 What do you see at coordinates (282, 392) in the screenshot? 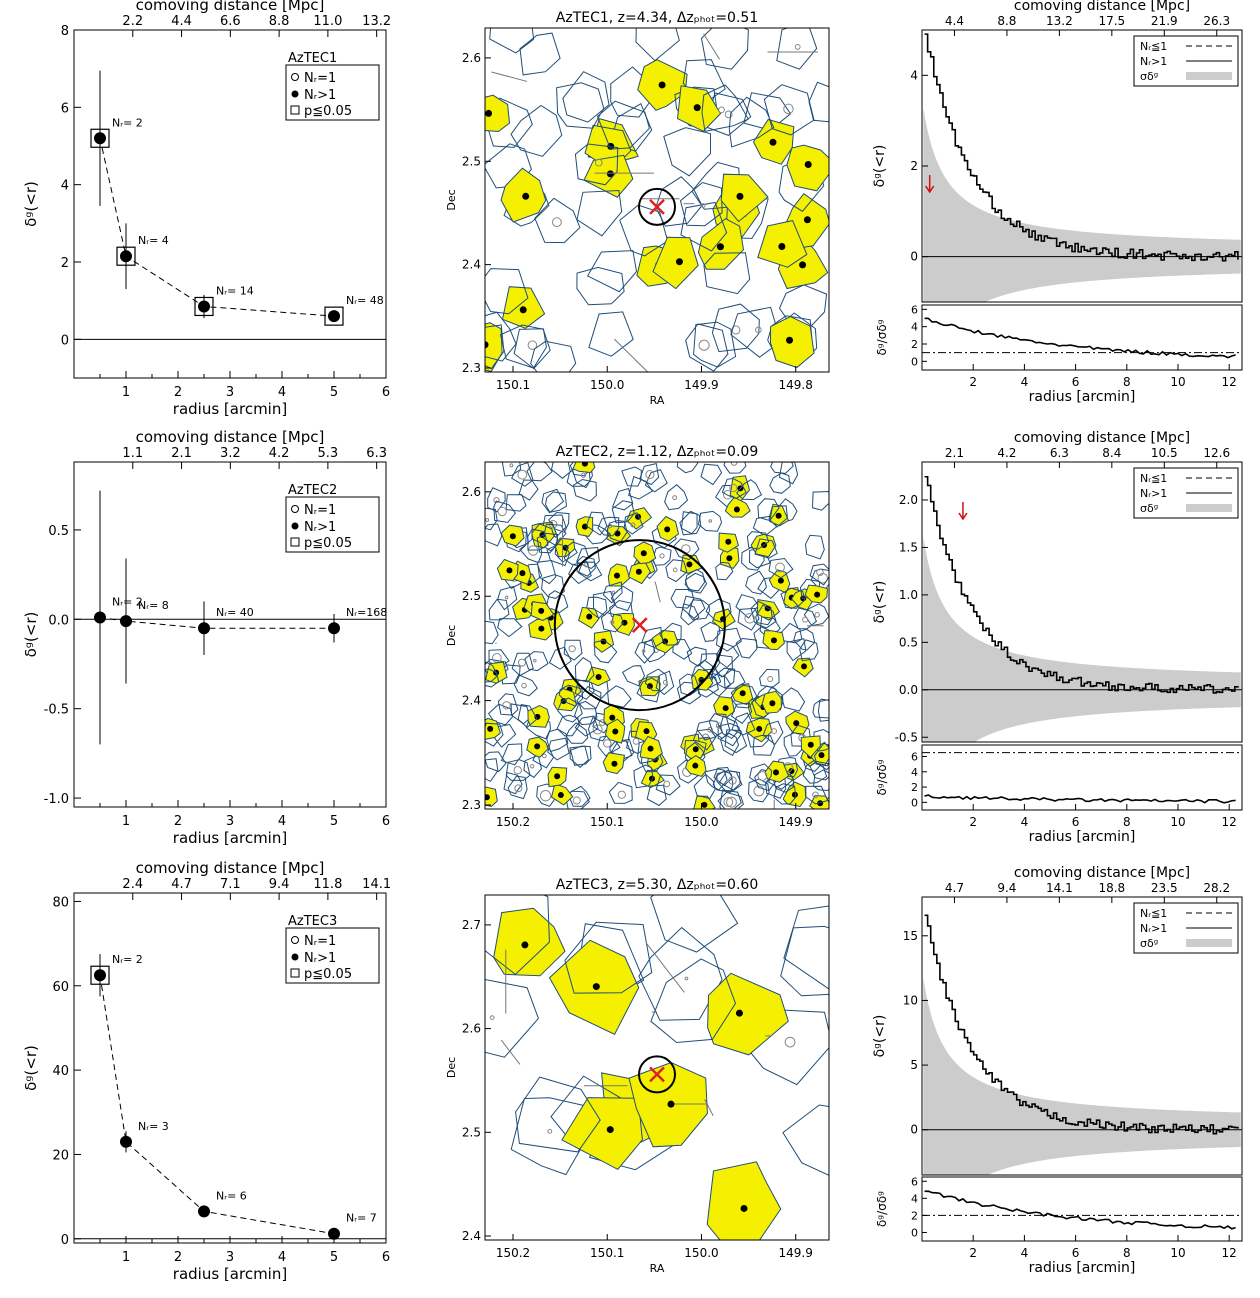
I see `x-tick-label: 4` at bounding box center [282, 392].